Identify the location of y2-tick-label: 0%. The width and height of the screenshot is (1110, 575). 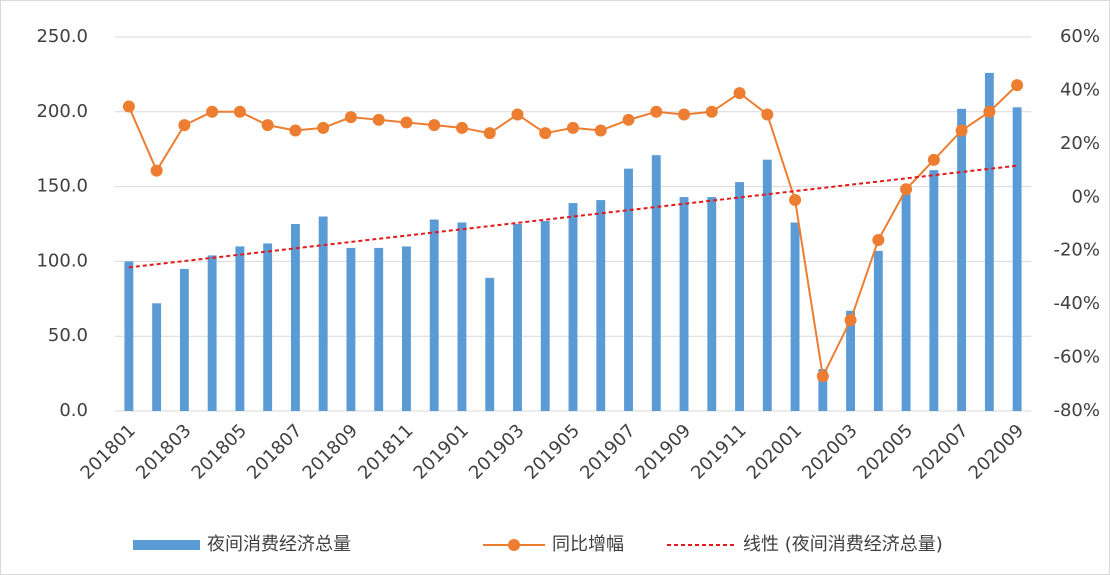
(1085, 196).